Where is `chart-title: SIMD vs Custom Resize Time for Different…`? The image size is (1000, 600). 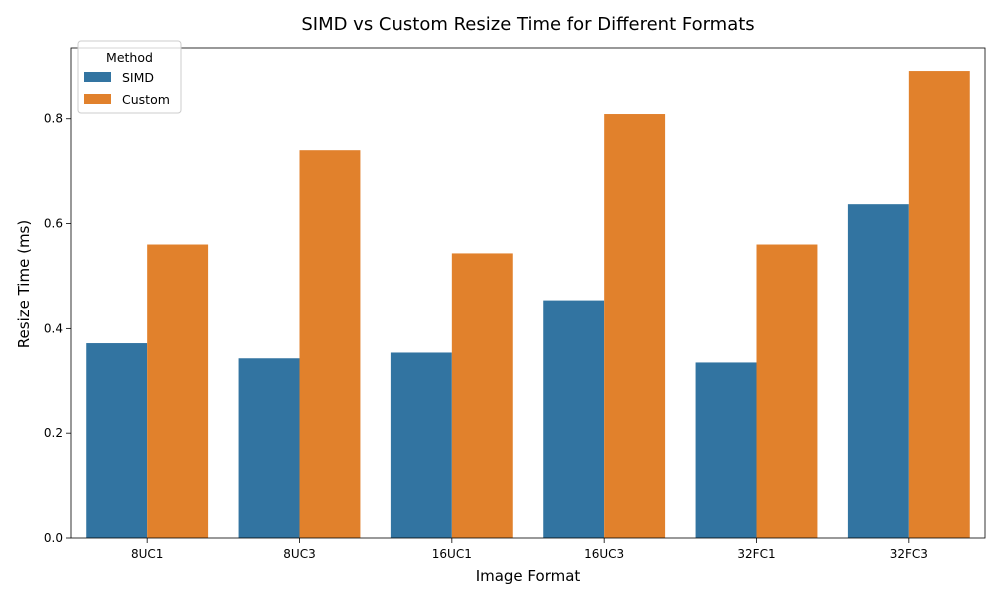
chart-title: SIMD vs Custom Resize Time for Different… is located at coordinates (527, 24).